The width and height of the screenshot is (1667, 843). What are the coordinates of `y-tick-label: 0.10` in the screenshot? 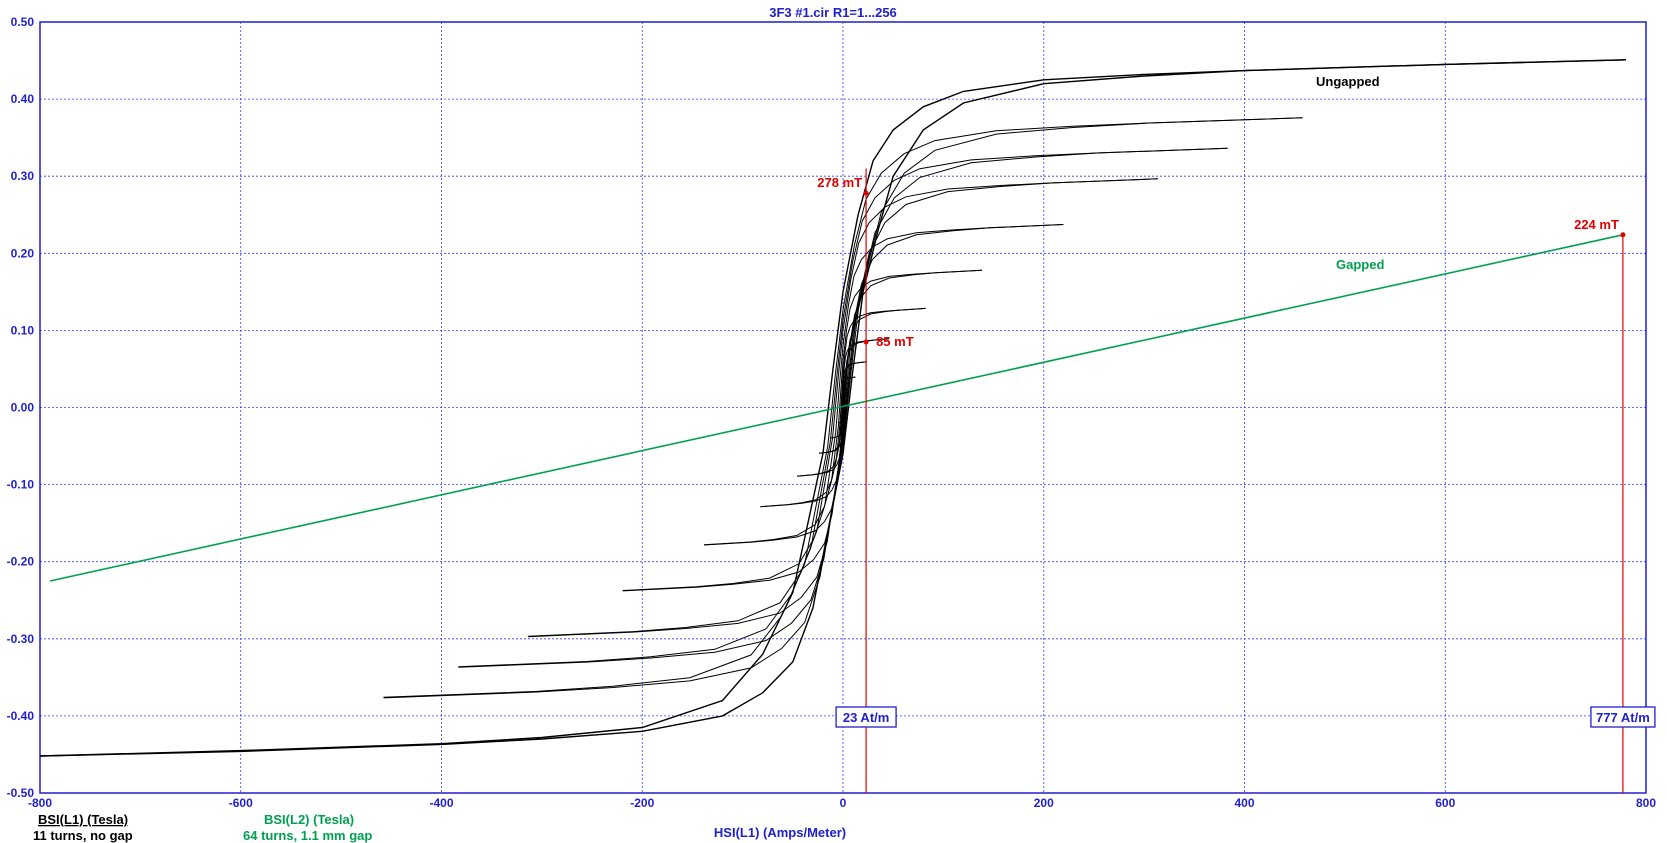 It's located at (23, 330).